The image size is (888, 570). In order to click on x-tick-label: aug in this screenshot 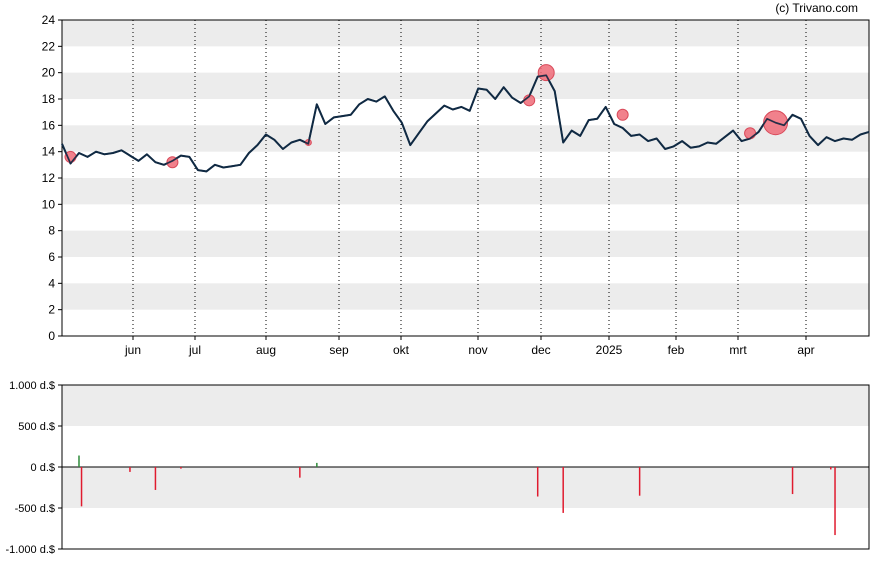, I will do `click(266, 350)`.